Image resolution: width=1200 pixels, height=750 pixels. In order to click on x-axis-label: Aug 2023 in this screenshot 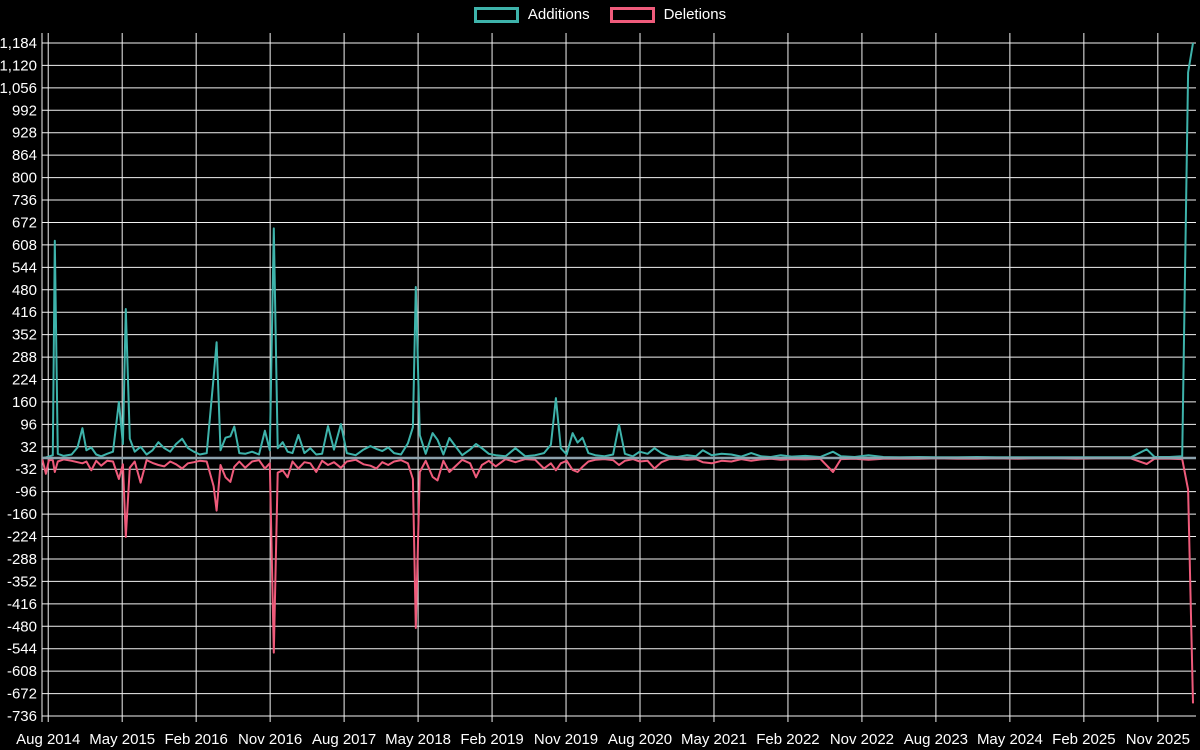, I will do `click(936, 739)`.